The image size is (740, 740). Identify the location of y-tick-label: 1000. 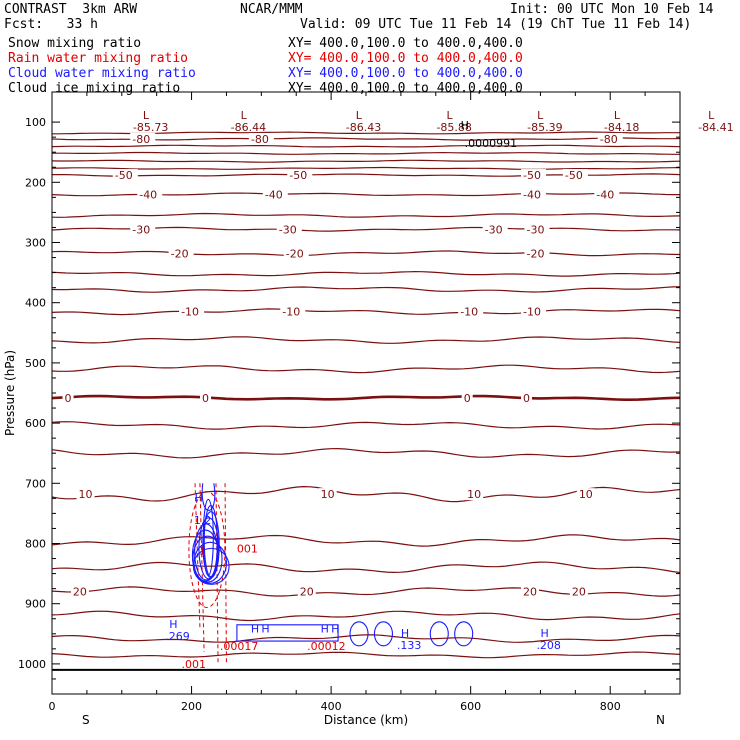
(32, 664).